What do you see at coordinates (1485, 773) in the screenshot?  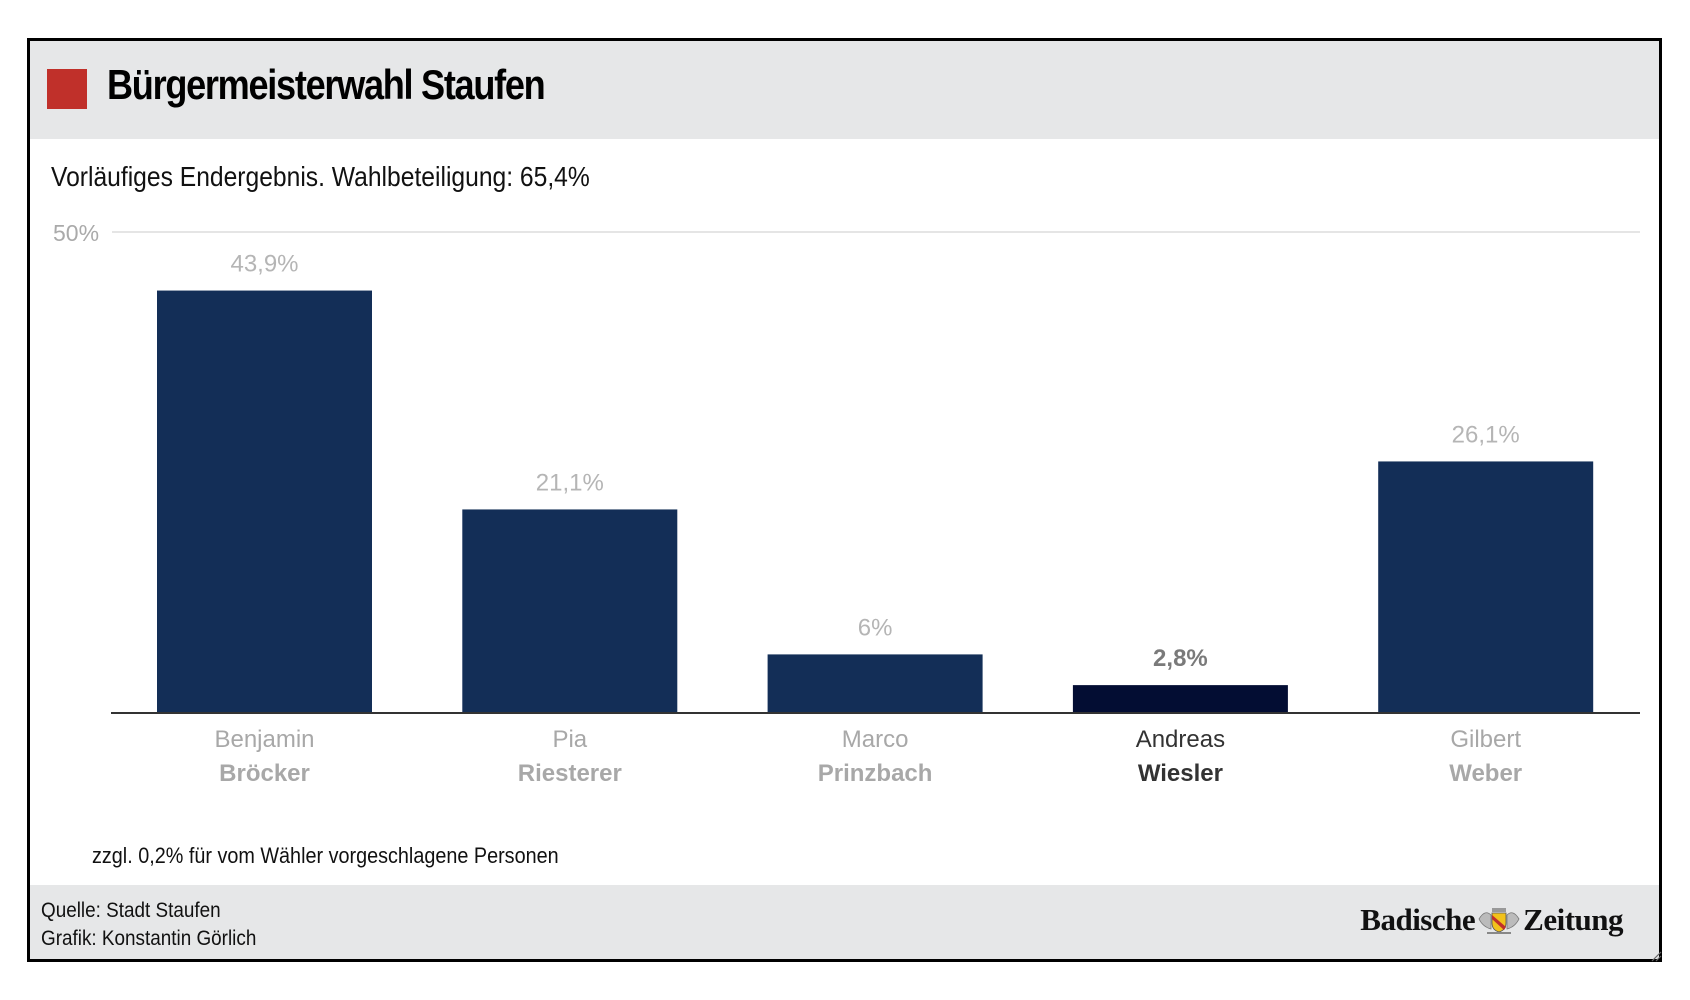 I see `category-last-name: Weber` at bounding box center [1485, 773].